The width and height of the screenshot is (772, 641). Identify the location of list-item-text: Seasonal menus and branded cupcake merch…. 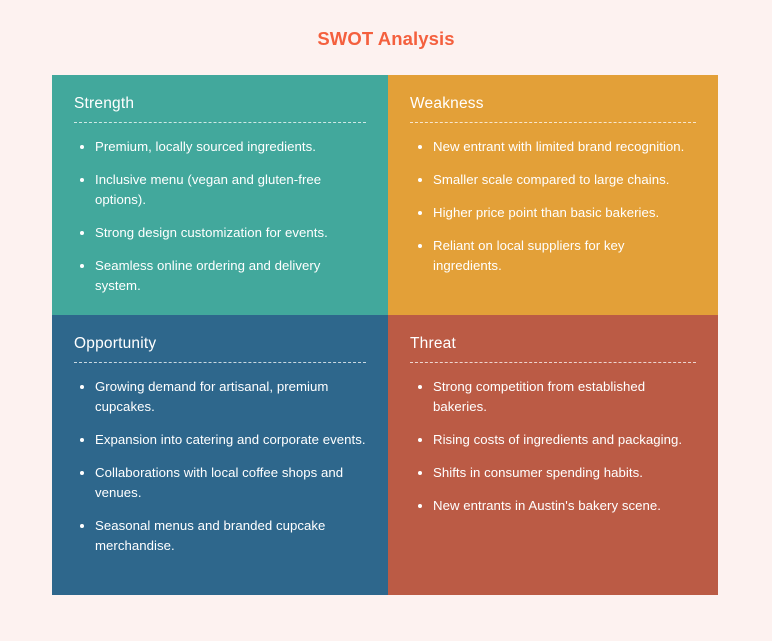
(210, 536).